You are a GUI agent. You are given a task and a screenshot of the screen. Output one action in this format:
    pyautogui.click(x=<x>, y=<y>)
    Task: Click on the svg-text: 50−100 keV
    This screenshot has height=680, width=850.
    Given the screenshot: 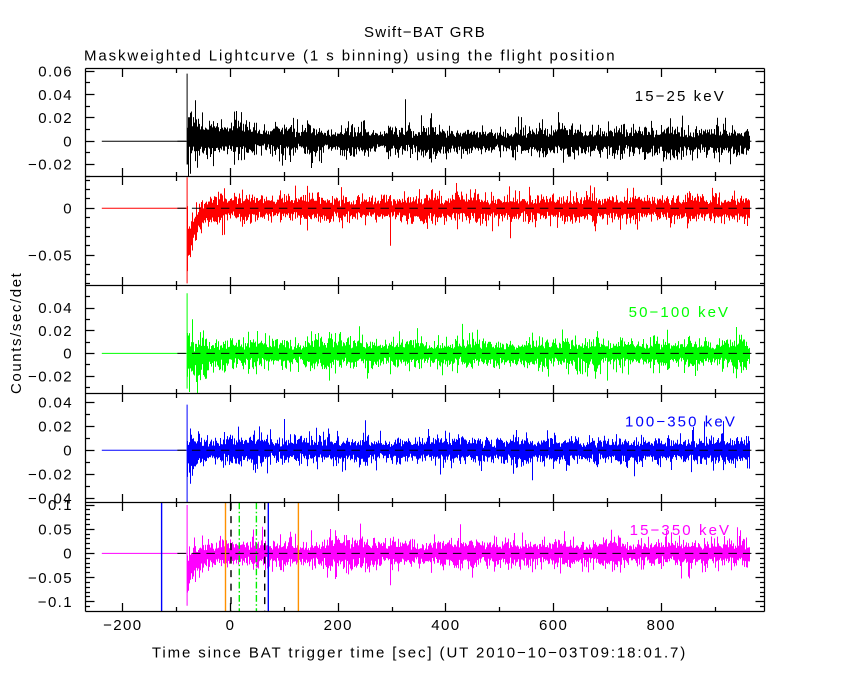 What is the action you would take?
    pyautogui.click(x=680, y=312)
    